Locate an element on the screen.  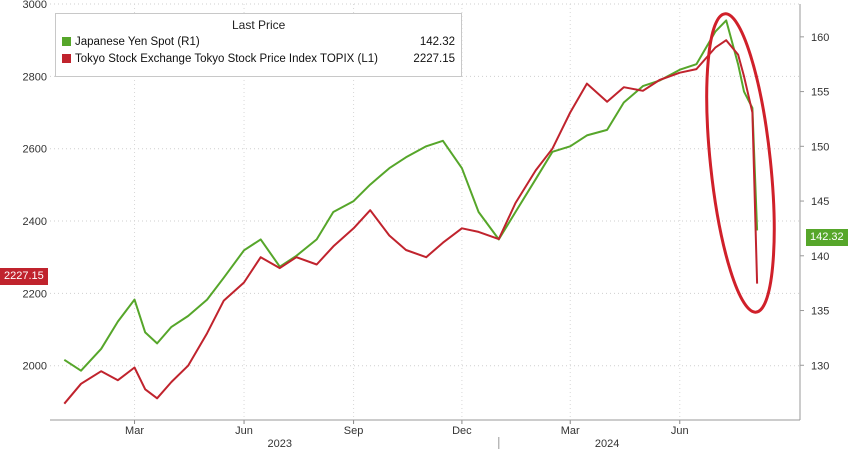
left-tick-label: 2800 is located at coordinates (35, 77).